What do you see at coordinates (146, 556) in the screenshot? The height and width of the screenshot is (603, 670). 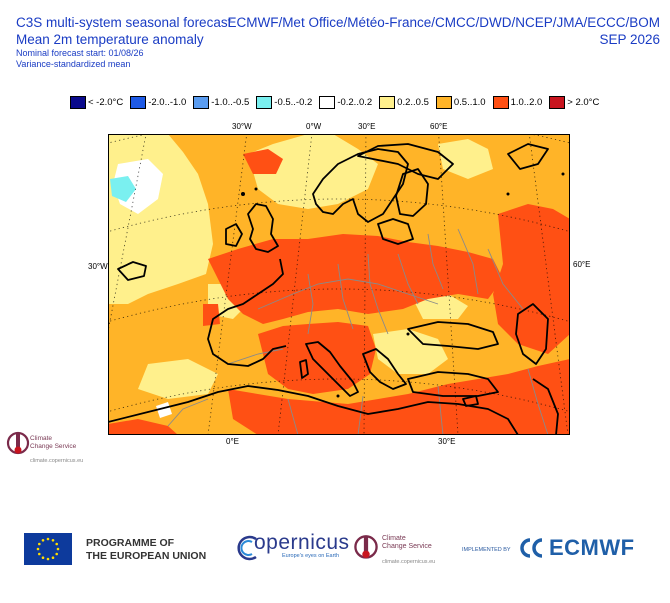 I see `eu-line2: THE EUROPEAN UNION` at bounding box center [146, 556].